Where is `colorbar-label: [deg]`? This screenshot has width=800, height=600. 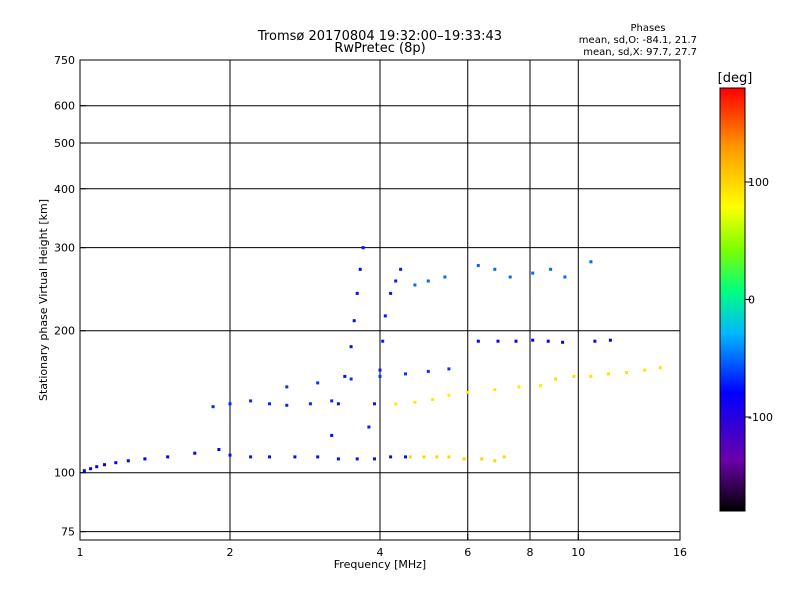 colorbar-label: [deg] is located at coordinates (735, 78).